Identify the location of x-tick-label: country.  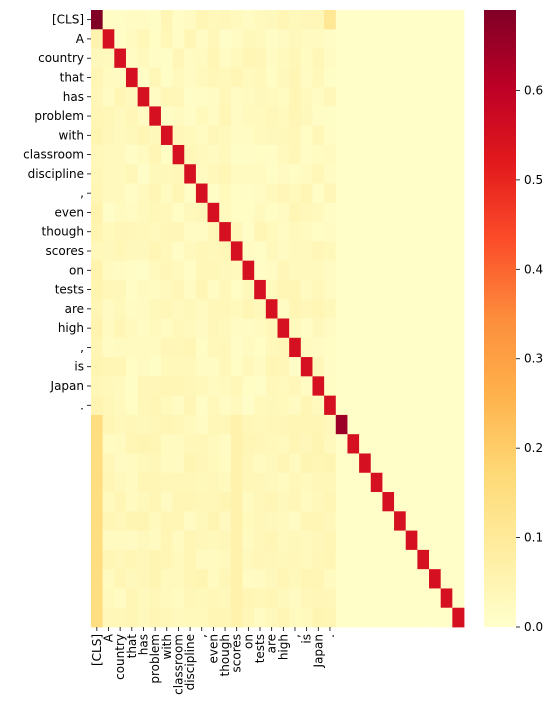
(120, 657).